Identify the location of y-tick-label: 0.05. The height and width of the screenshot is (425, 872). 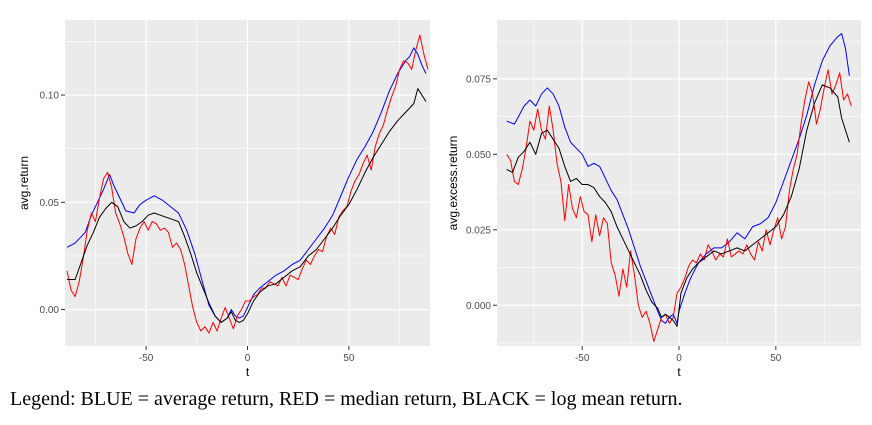
(50, 203).